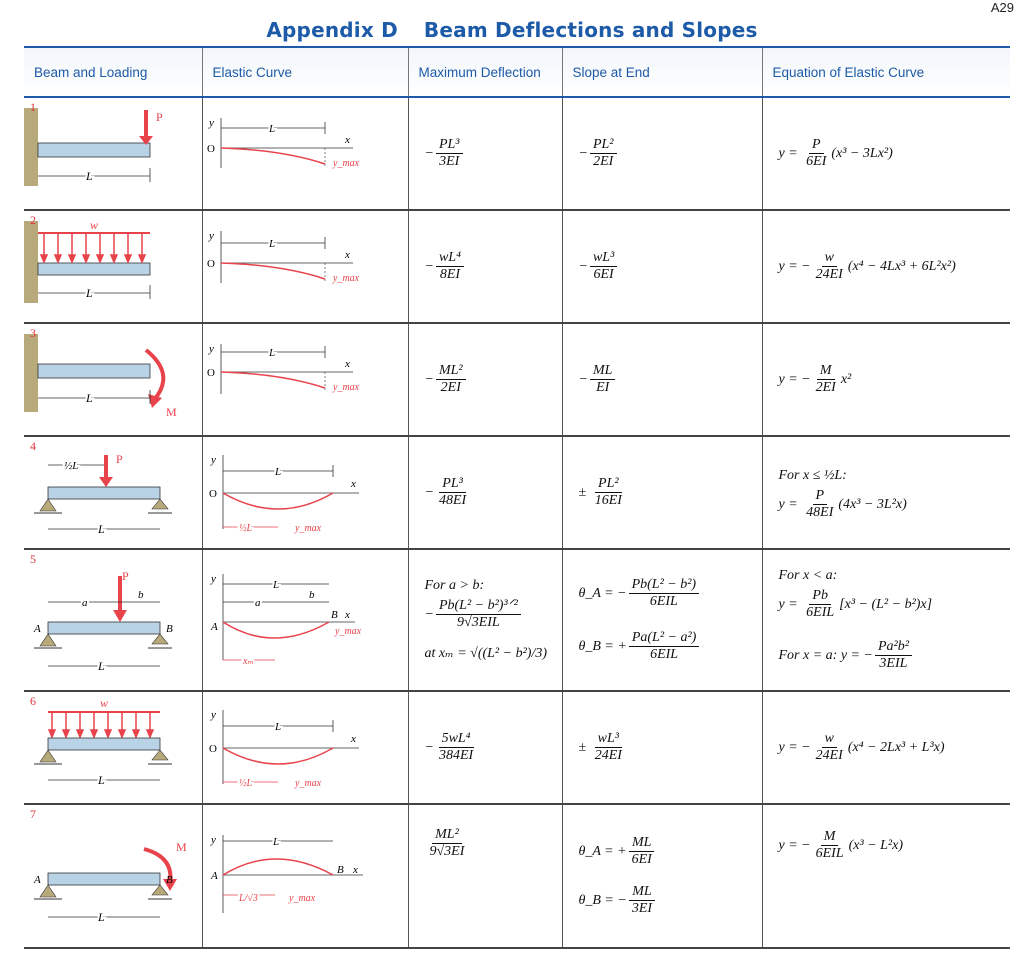 The image size is (1024, 954). I want to click on equation-cell: y = − M 6EIL (x³ − L²x), so click(885, 876).